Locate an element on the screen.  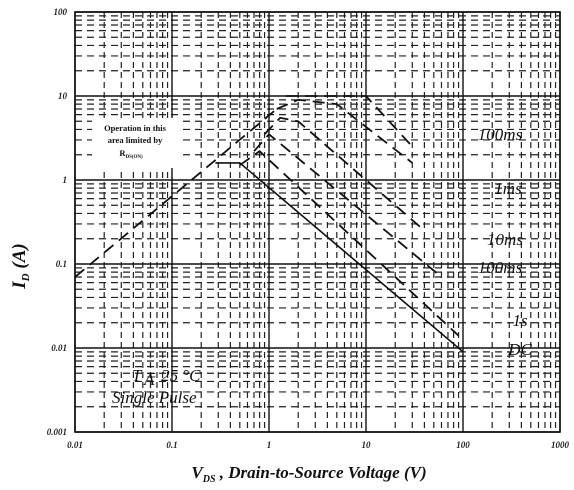
condition-pulse: Single Pulse is located at coordinates (154, 397).